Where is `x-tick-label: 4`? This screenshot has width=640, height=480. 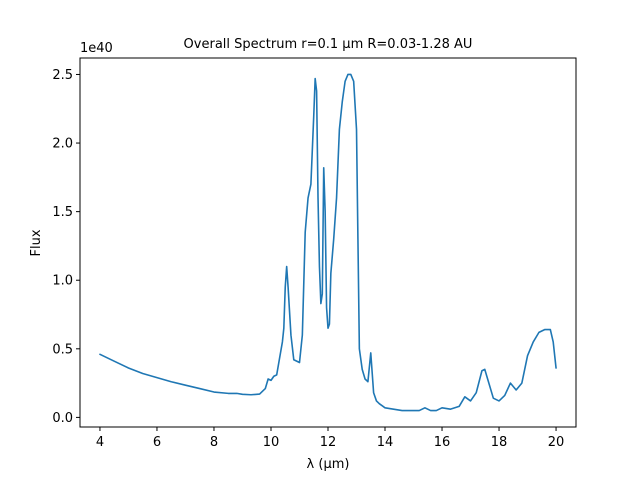
x-tick-label: 4 is located at coordinates (100, 442).